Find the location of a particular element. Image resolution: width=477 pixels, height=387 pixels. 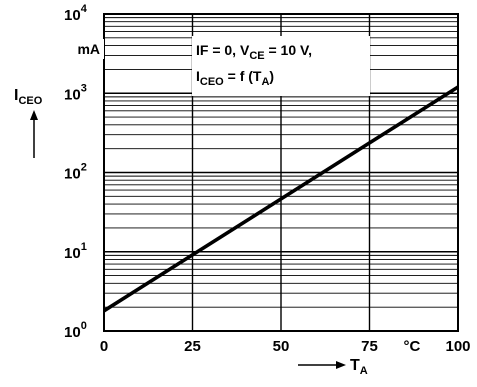

x-tick-label: 0 is located at coordinates (104, 346).